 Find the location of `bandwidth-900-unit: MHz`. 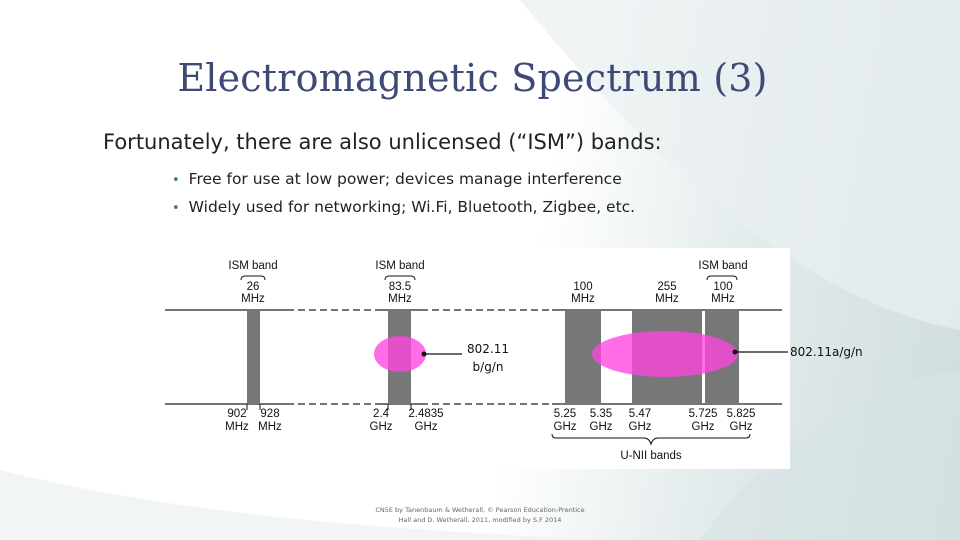

bandwidth-900-unit: MHz is located at coordinates (253, 299).